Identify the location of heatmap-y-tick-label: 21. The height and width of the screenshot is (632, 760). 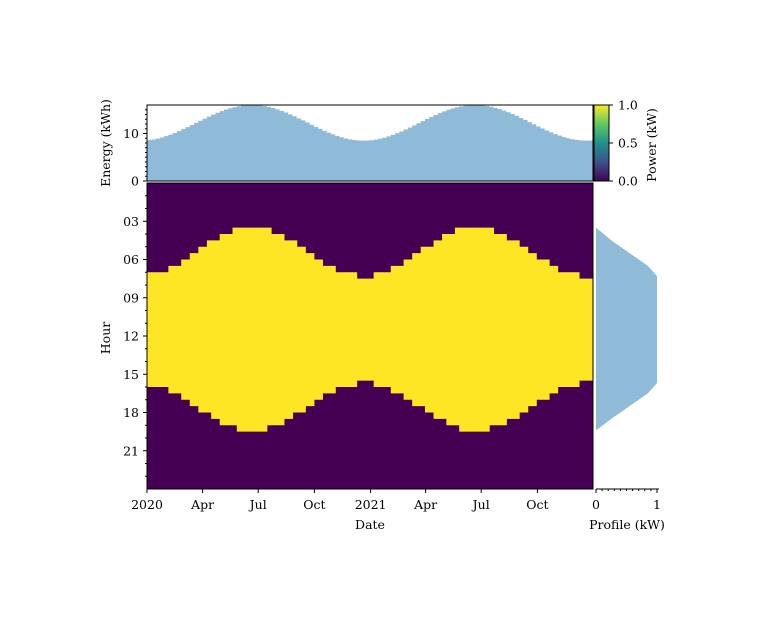
(131, 450).